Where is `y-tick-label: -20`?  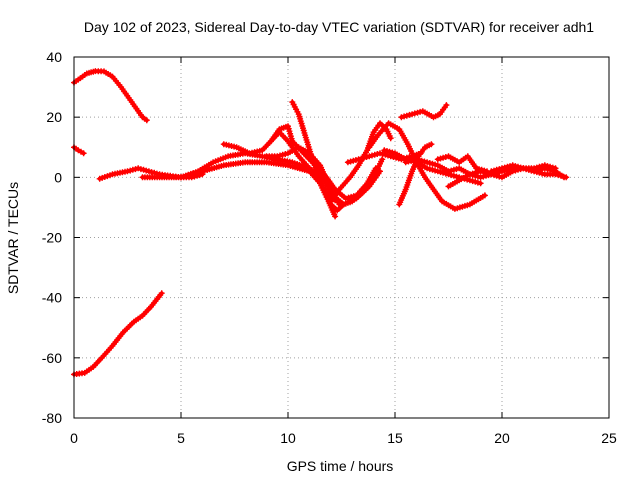 y-tick-label: -20 is located at coordinates (52, 238).